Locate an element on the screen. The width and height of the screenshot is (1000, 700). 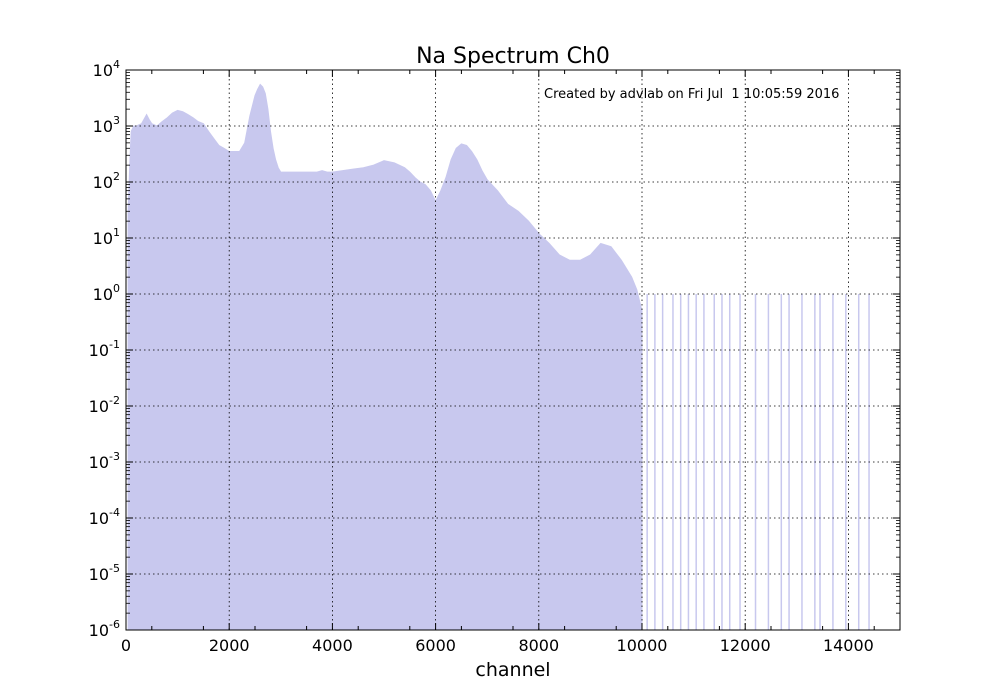
y-tick-label-9: 10⁻⁵ is located at coordinates (104, 573).